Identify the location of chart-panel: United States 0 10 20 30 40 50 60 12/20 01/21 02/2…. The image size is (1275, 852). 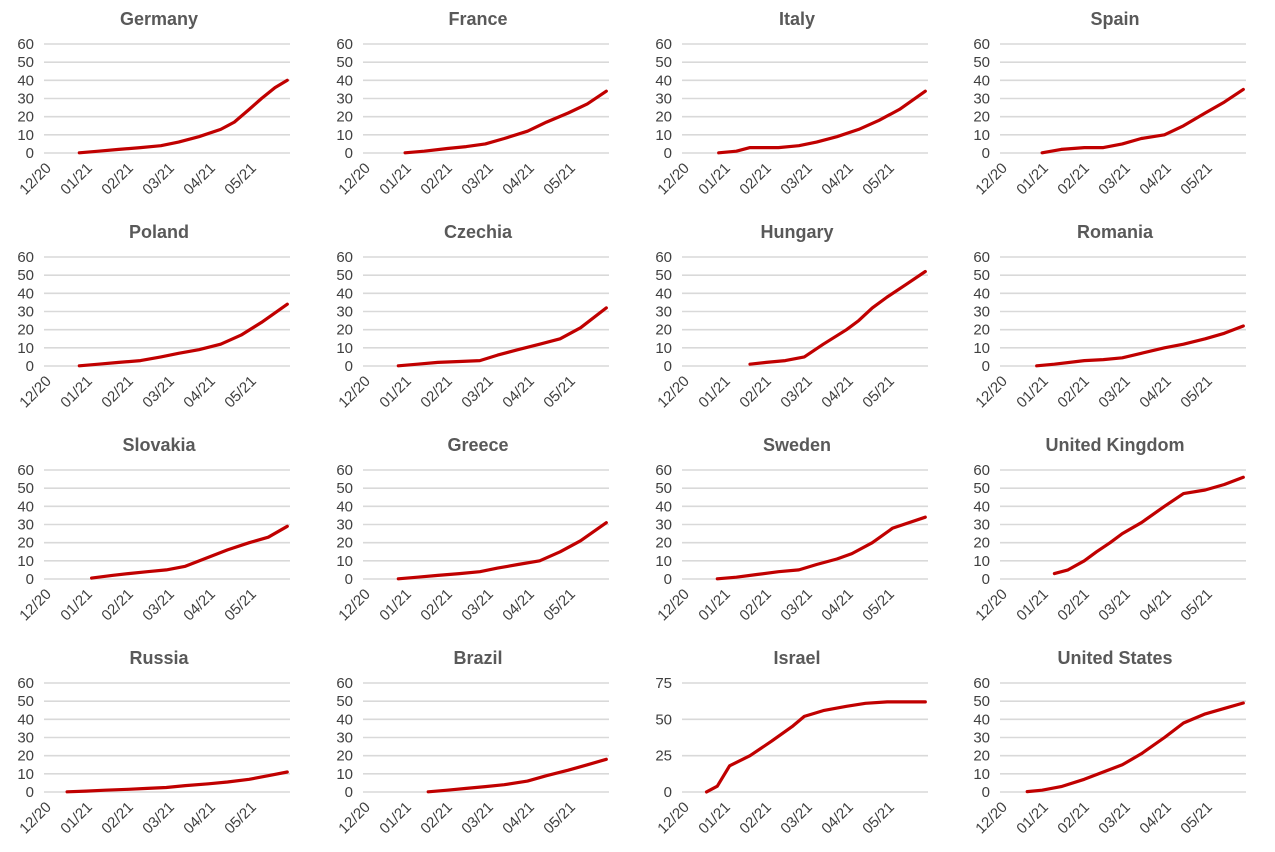
(1115, 745).